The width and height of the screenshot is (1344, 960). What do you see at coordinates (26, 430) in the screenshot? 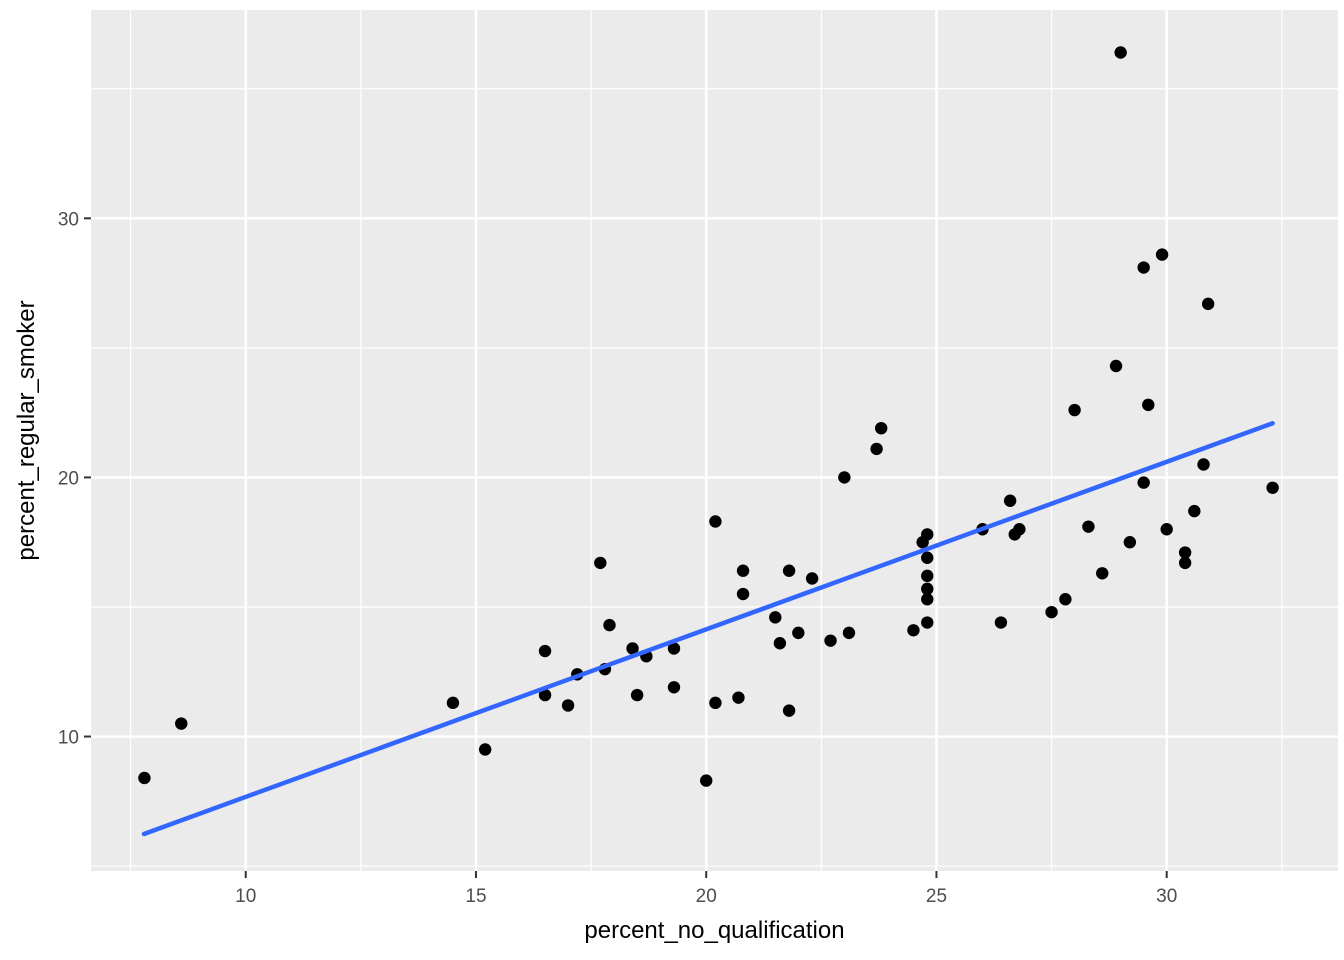
I see `y-axis-title: percent_regular_smoker` at bounding box center [26, 430].